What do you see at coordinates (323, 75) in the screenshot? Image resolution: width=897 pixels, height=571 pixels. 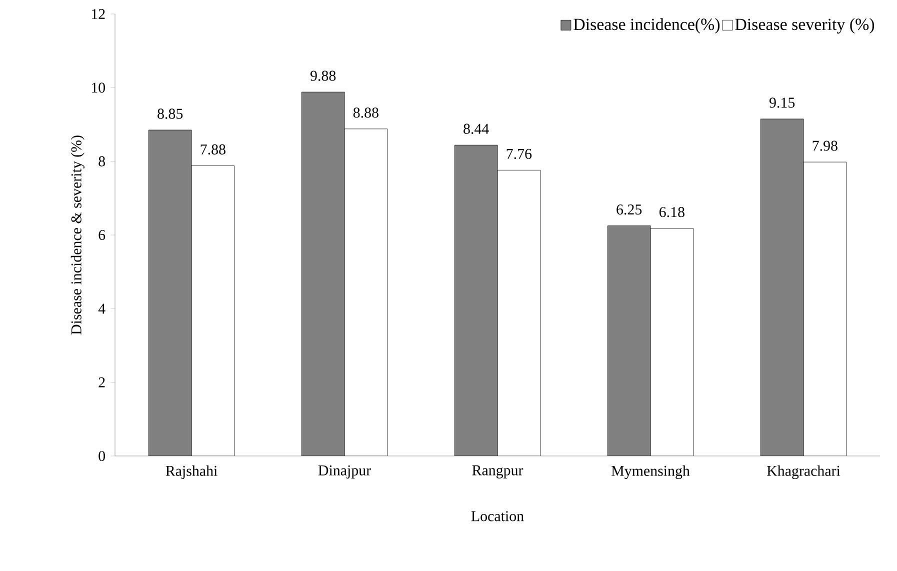 I see `data-label: 9.88` at bounding box center [323, 75].